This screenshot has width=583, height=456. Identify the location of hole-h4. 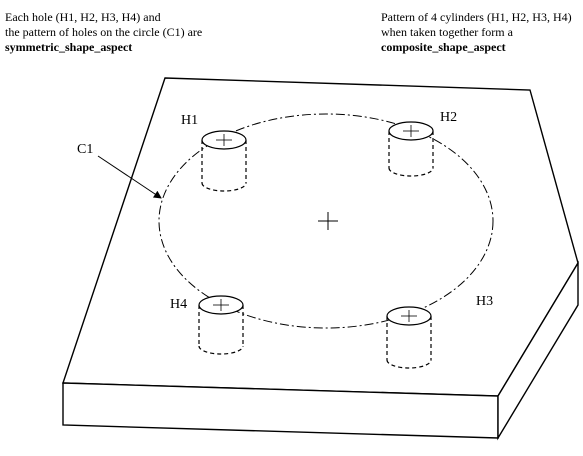
(221, 325).